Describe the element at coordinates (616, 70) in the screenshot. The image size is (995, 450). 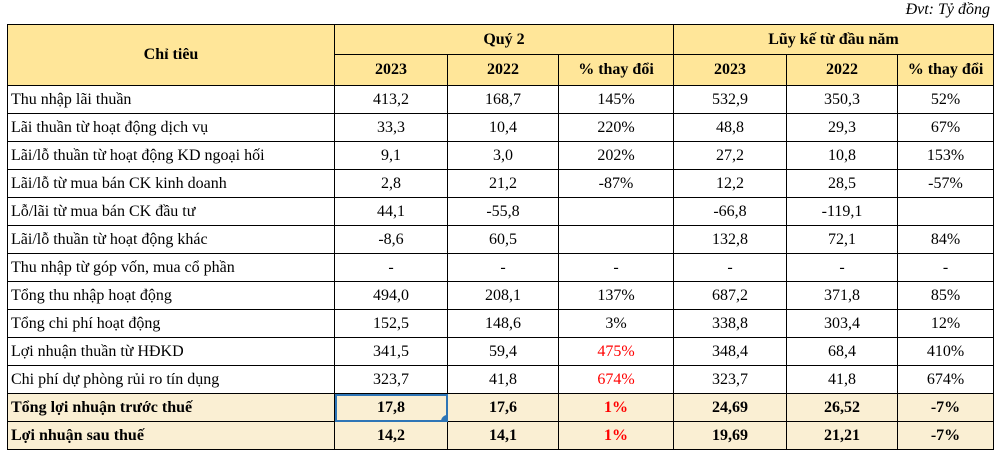
I see `header-q2-pct: % thay đổi` at that location.